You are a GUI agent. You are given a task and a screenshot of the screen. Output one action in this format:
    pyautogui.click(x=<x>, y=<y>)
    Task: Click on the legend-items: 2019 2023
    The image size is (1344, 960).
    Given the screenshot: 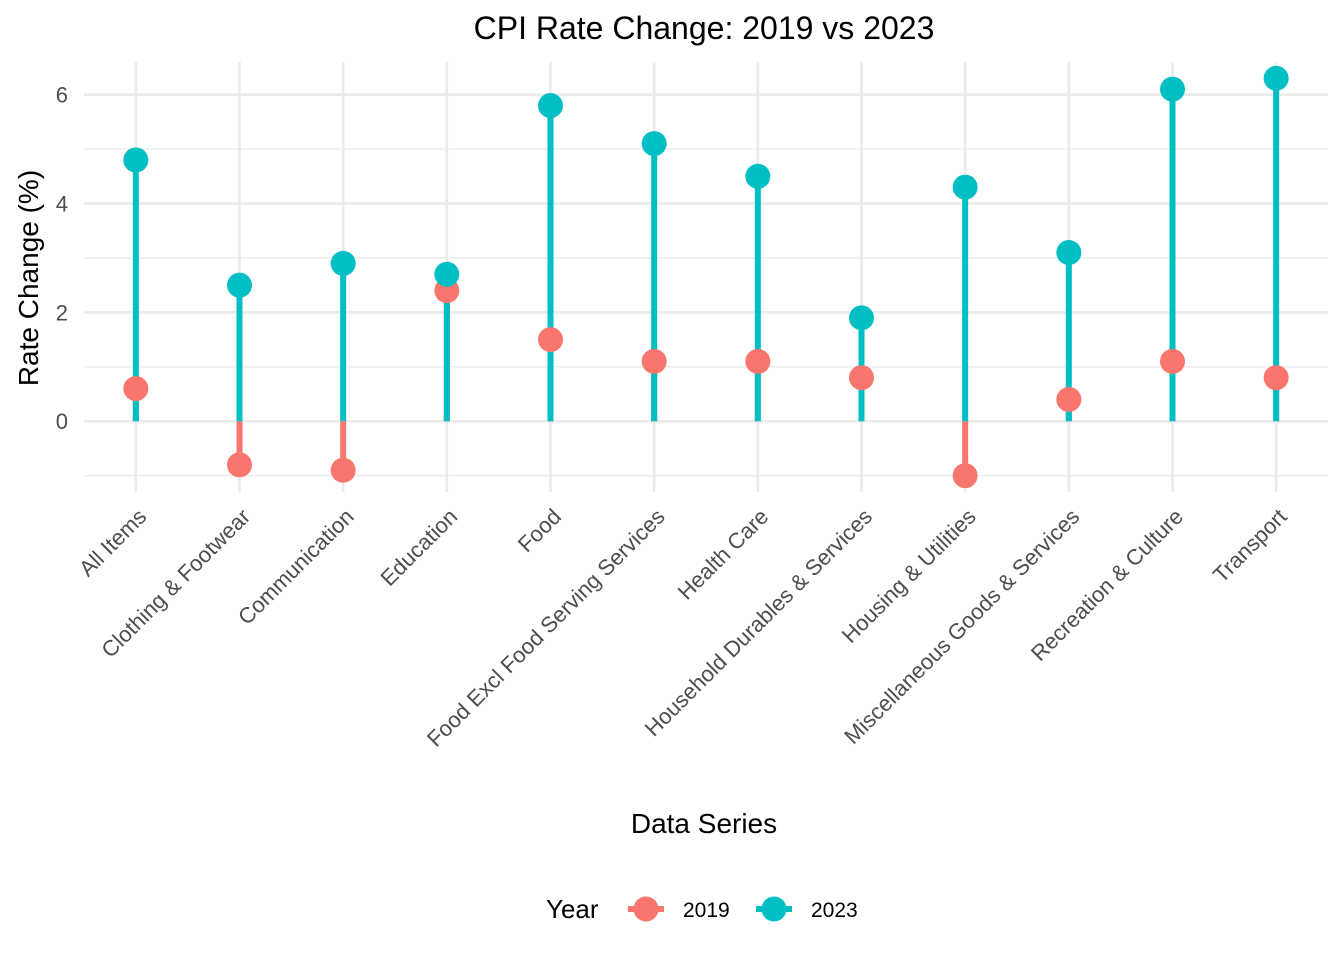 What is the action you would take?
    pyautogui.click(x=743, y=909)
    